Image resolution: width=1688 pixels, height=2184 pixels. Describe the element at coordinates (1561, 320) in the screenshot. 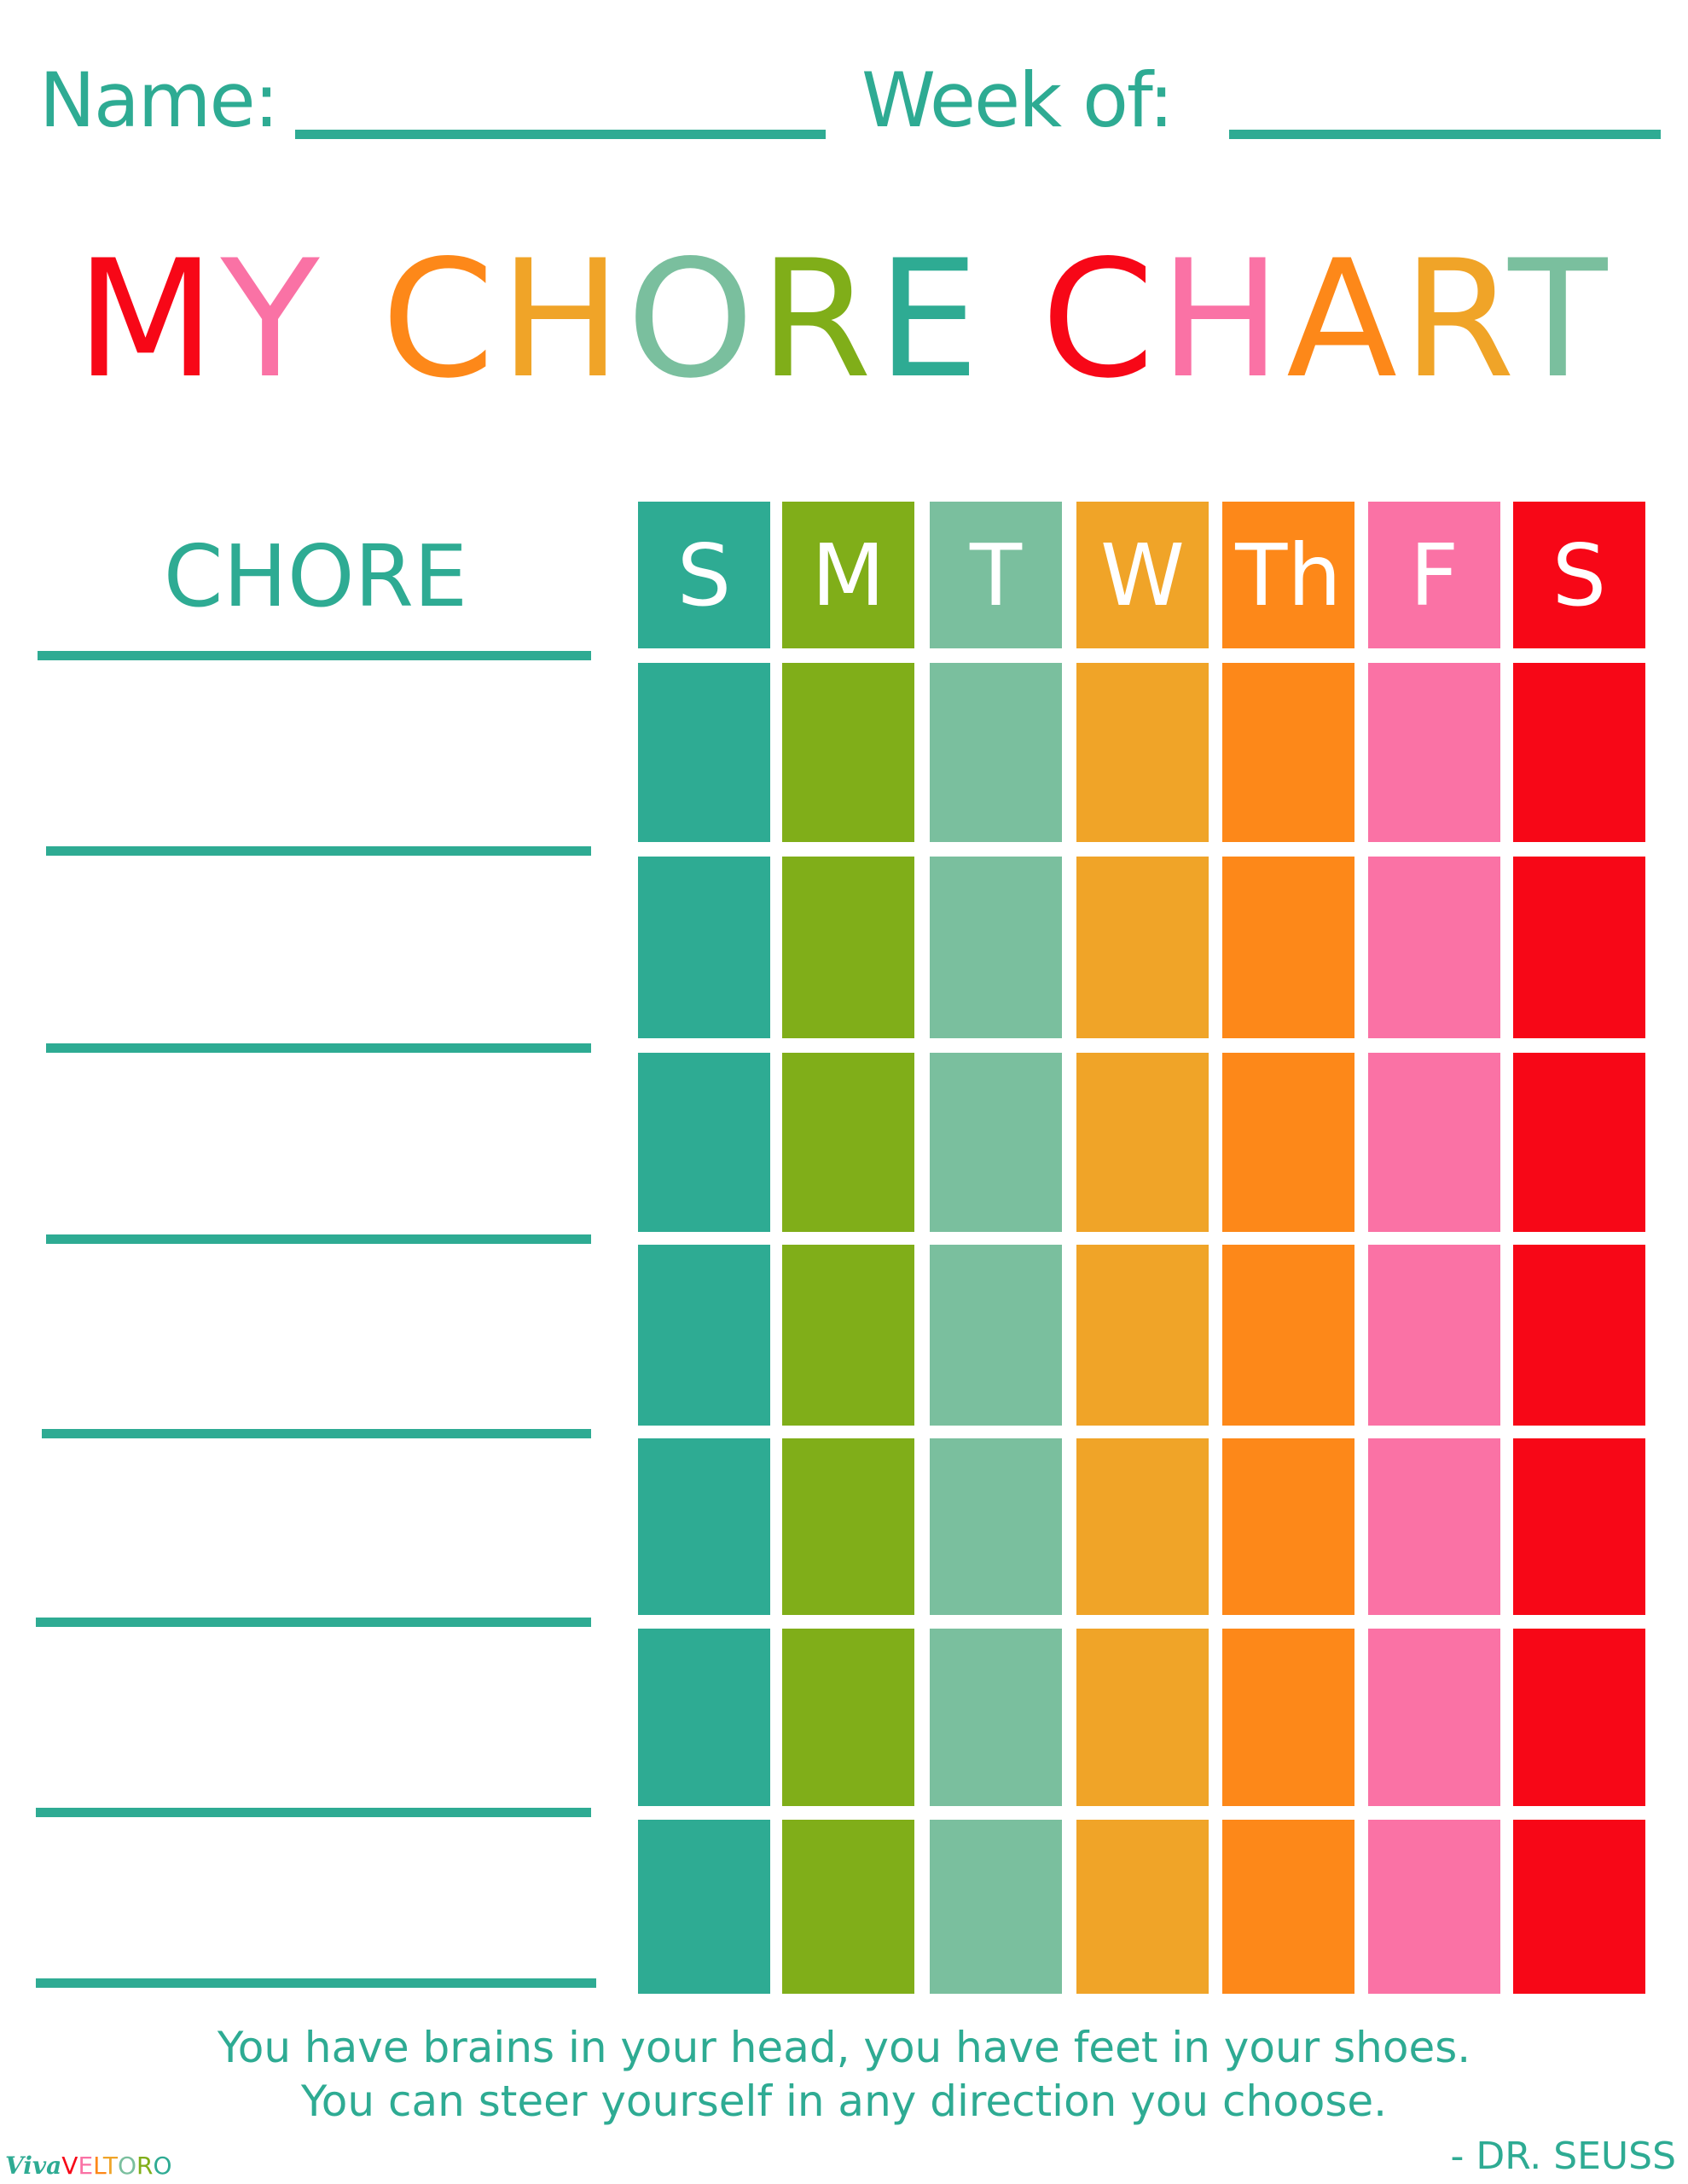

I see `title-letter: T` at that location.